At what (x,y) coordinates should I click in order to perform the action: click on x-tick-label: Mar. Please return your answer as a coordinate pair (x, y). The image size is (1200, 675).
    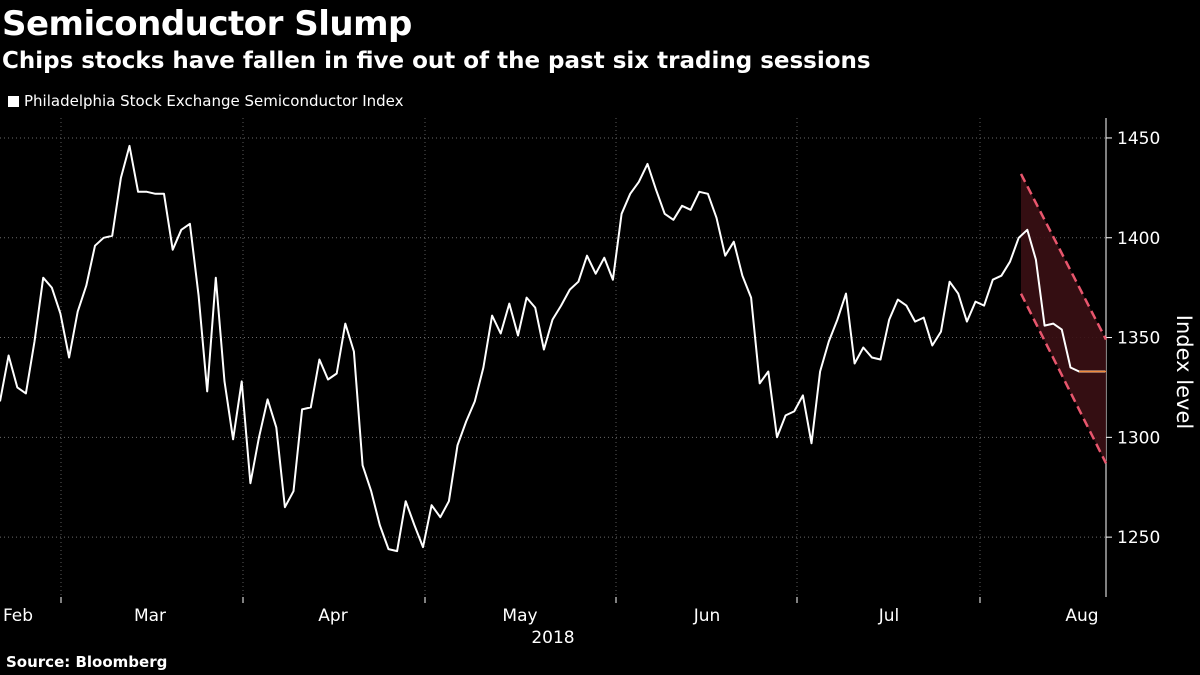
    Looking at the image, I should click on (150, 616).